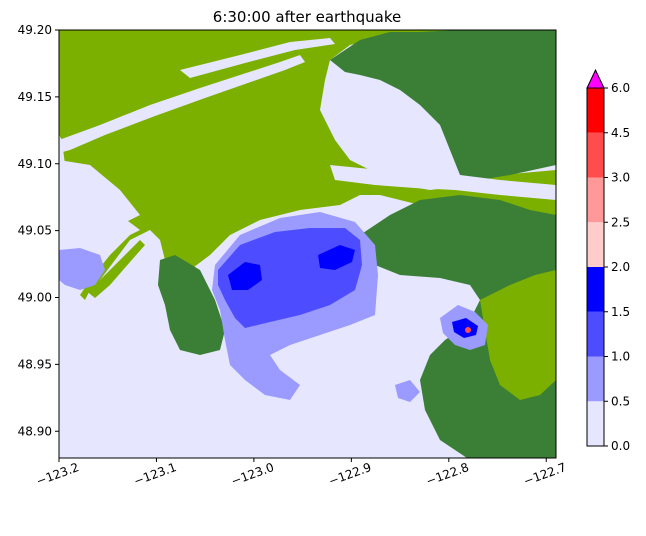 The width and height of the screenshot is (646, 536). I want to click on colorbar-extend-arrow, so click(595, 78).